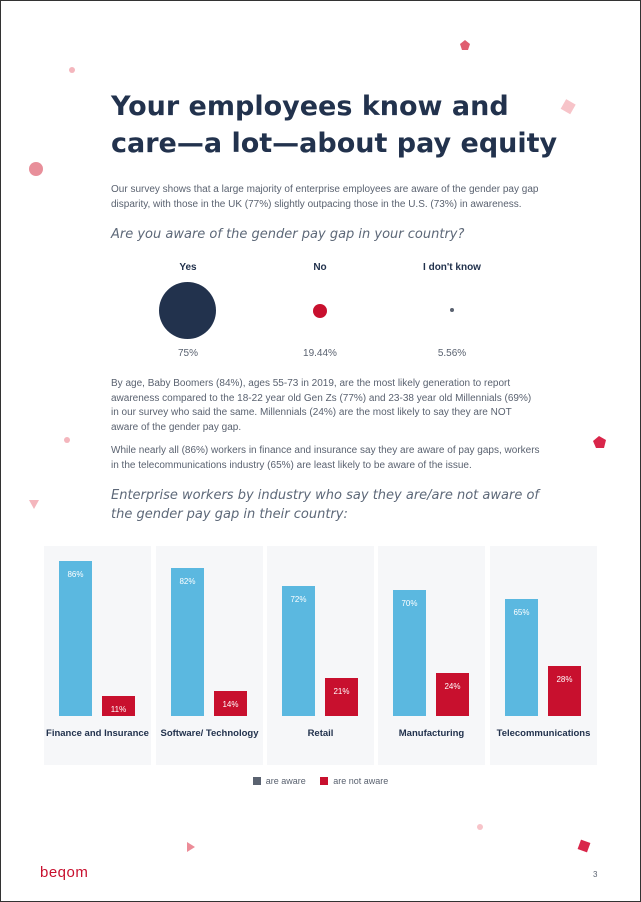  What do you see at coordinates (320, 353) in the screenshot?
I see `bubble-value: 19.44%` at bounding box center [320, 353].